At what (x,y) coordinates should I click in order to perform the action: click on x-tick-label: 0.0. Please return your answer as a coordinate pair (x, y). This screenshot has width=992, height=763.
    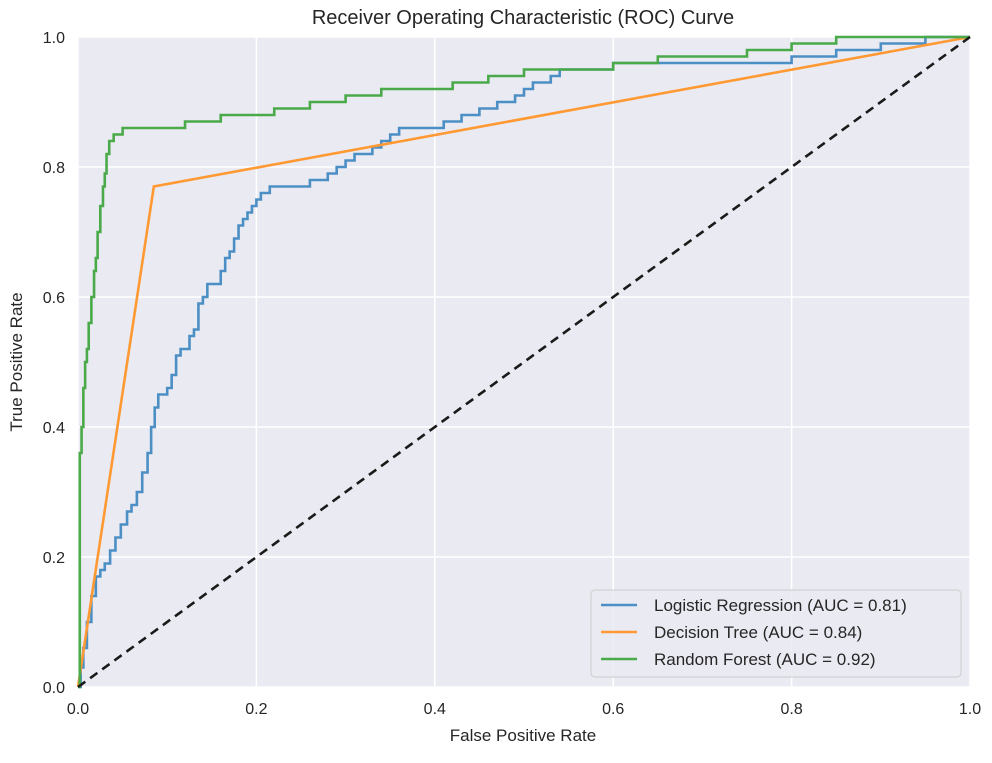
    Looking at the image, I should click on (78, 709).